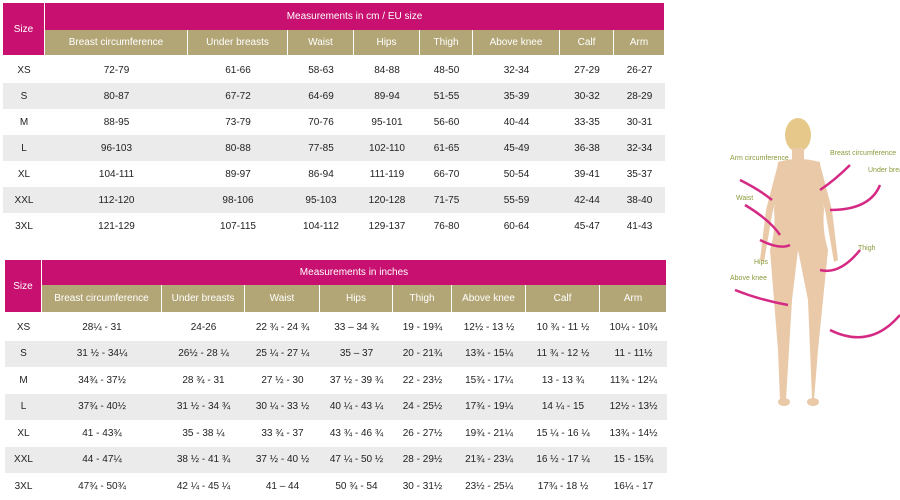  I want to click on column-header: Hips, so click(356, 298).